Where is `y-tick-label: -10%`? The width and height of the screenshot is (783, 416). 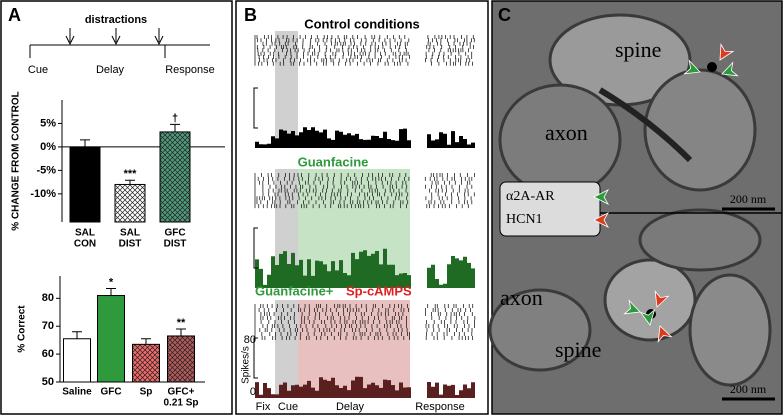 y-tick-label: -10% is located at coordinates (43, 194).